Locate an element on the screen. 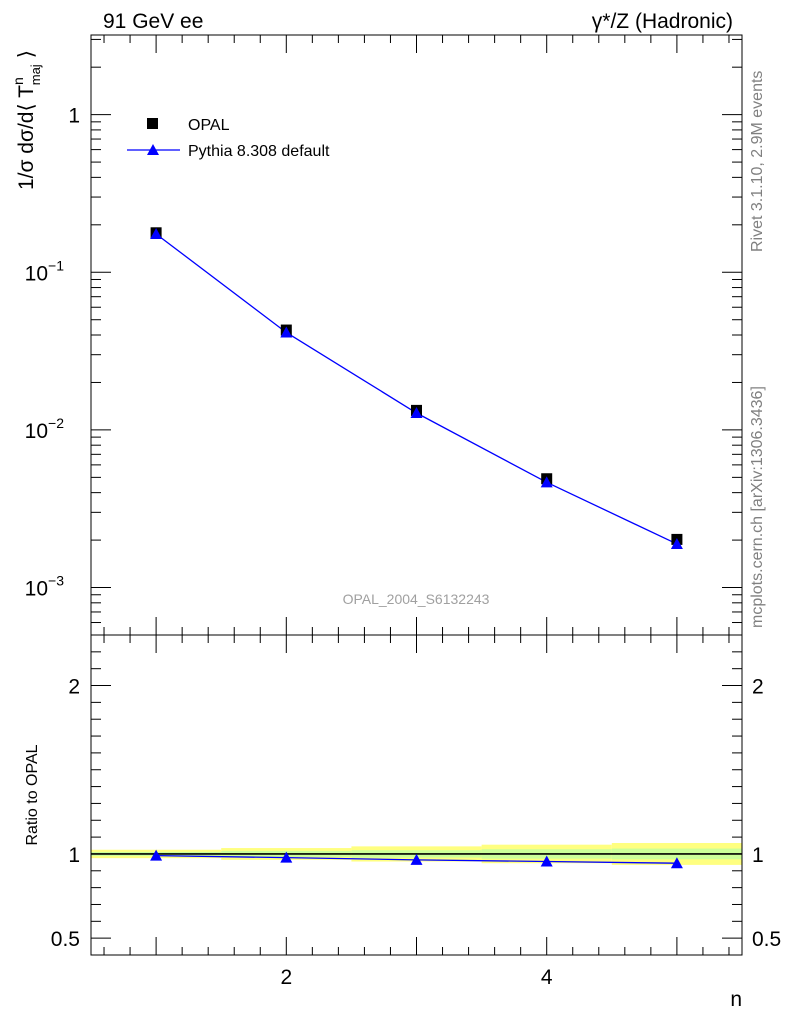 This screenshot has height=1024, width=786. source-label: mcplots.cern.ch [arXiv:1306.3436] is located at coordinates (757, 507).